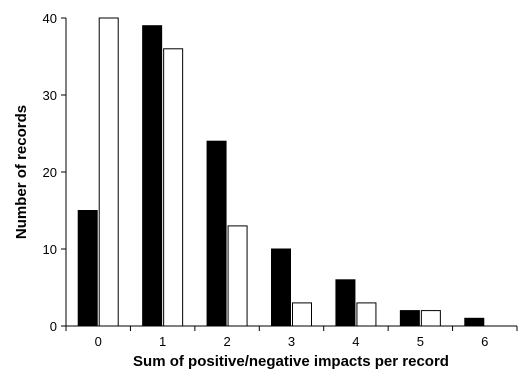  What do you see at coordinates (226, 341) in the screenshot?
I see `x-tick-label: 2` at bounding box center [226, 341].